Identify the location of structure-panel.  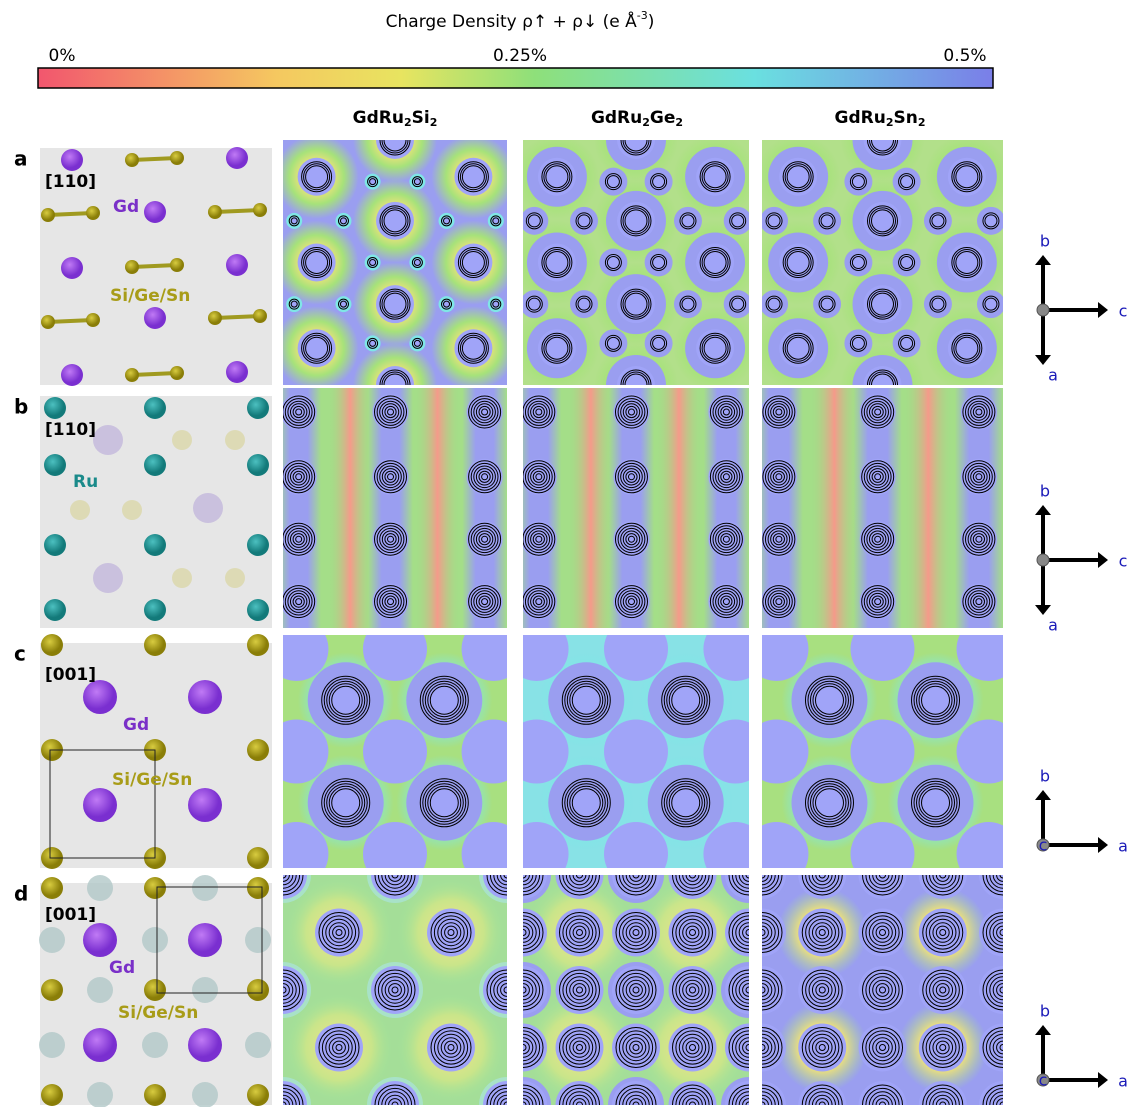
(156, 751).